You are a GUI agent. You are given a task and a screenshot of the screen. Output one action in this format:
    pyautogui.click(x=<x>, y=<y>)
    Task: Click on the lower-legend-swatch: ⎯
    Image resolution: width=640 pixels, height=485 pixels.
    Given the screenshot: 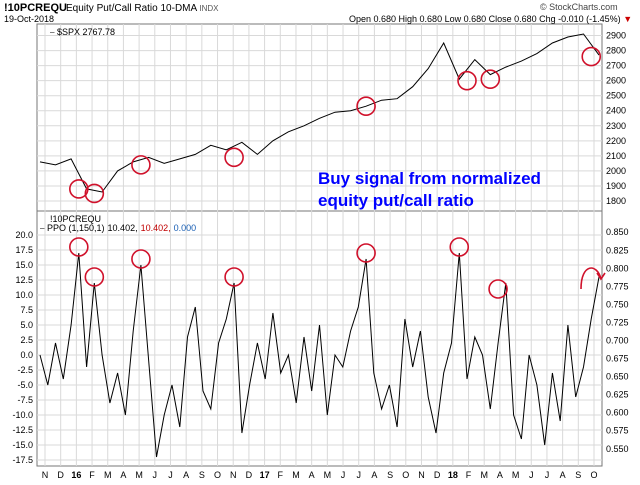 What is the action you would take?
    pyautogui.click(x=43, y=228)
    